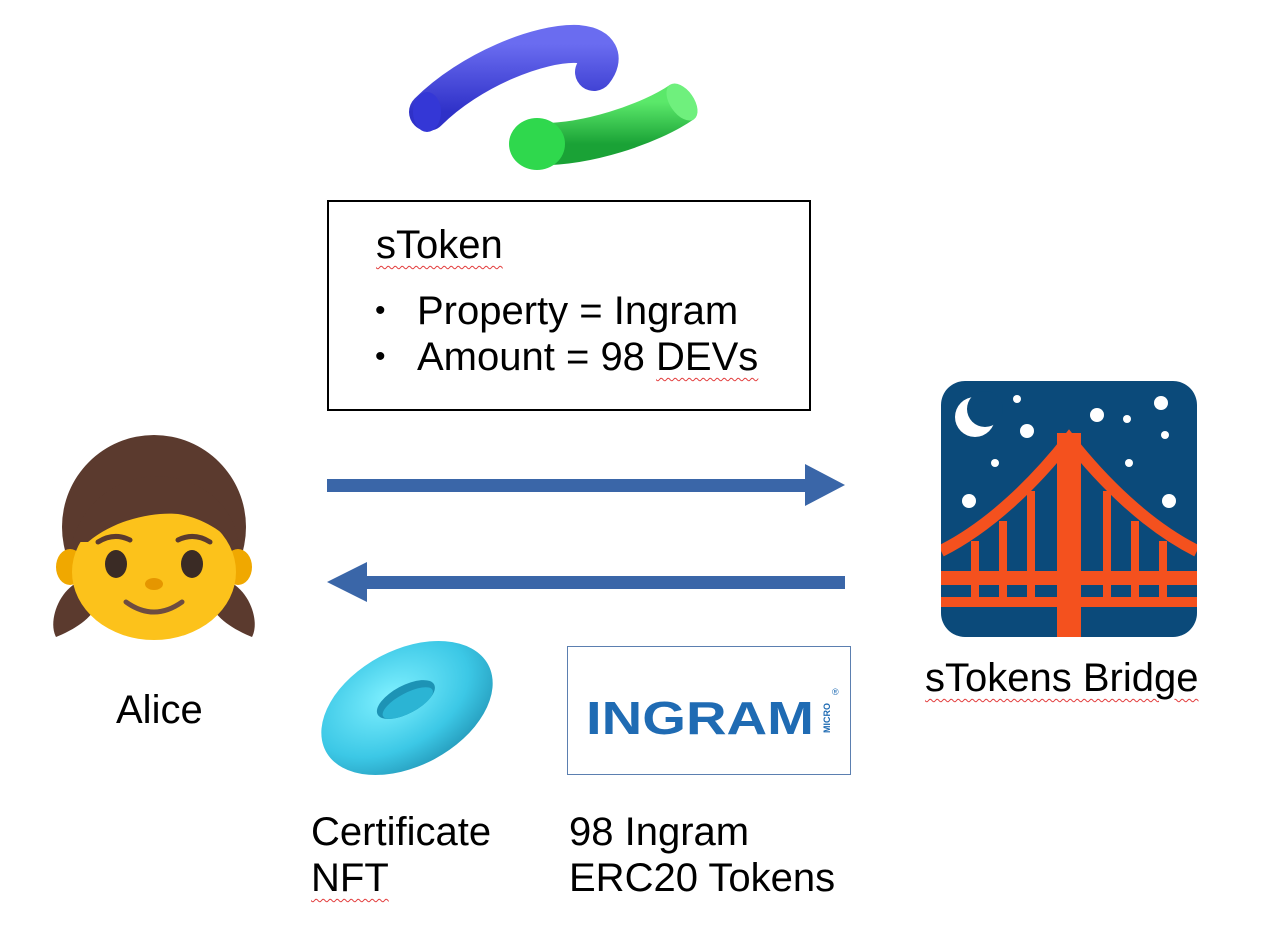 The height and width of the screenshot is (945, 1279). What do you see at coordinates (154, 537) in the screenshot?
I see `girl-emoji-icon` at bounding box center [154, 537].